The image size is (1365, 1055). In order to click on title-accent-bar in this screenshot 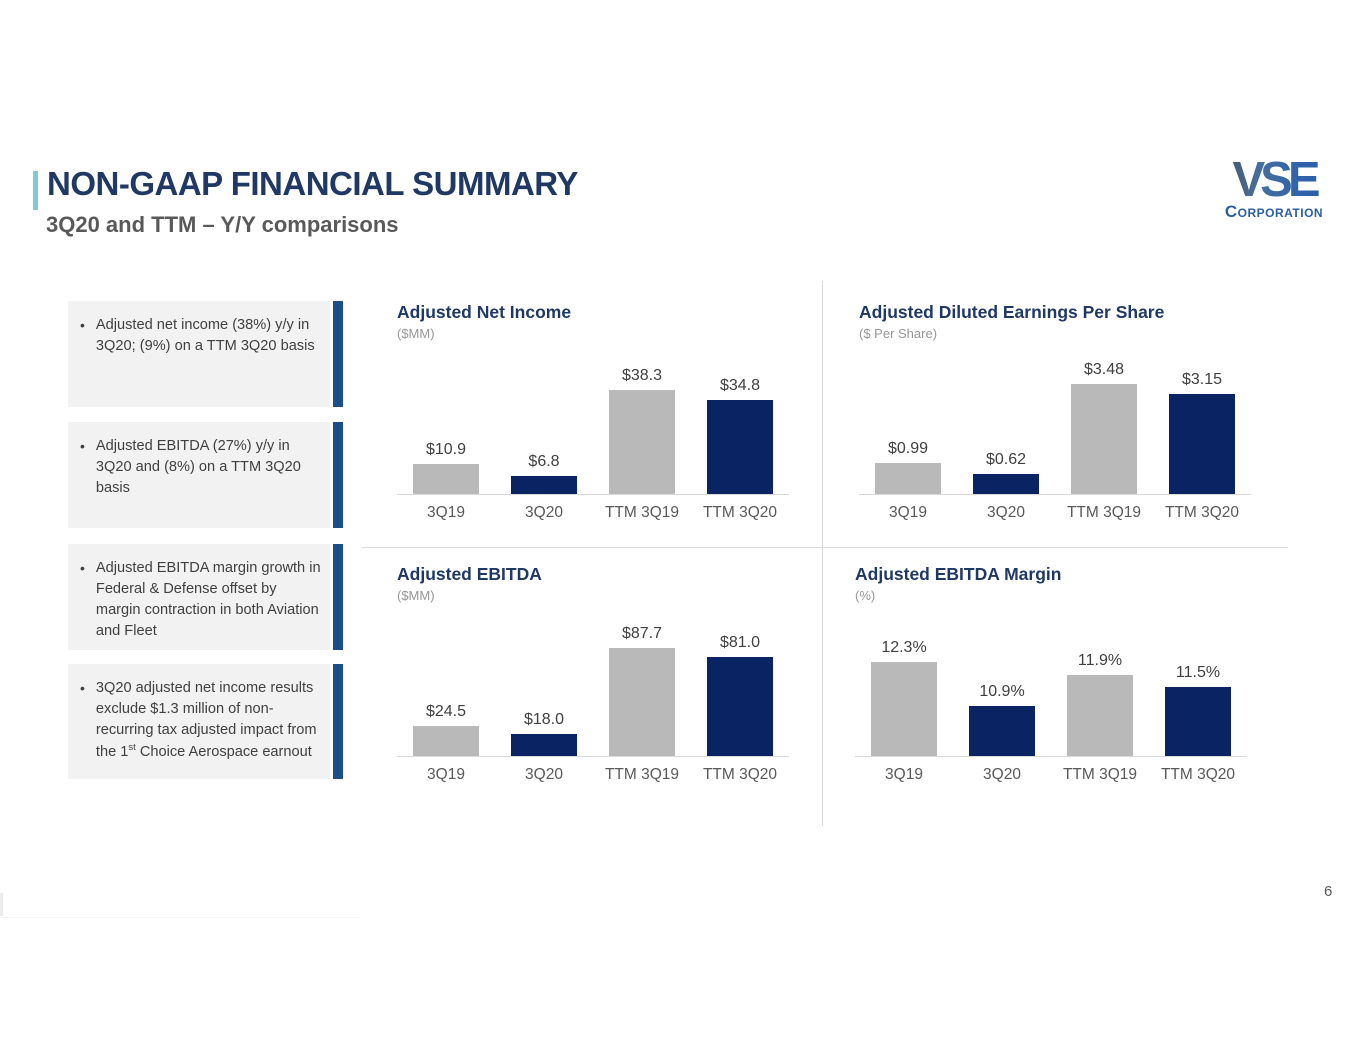, I will do `click(35, 190)`.